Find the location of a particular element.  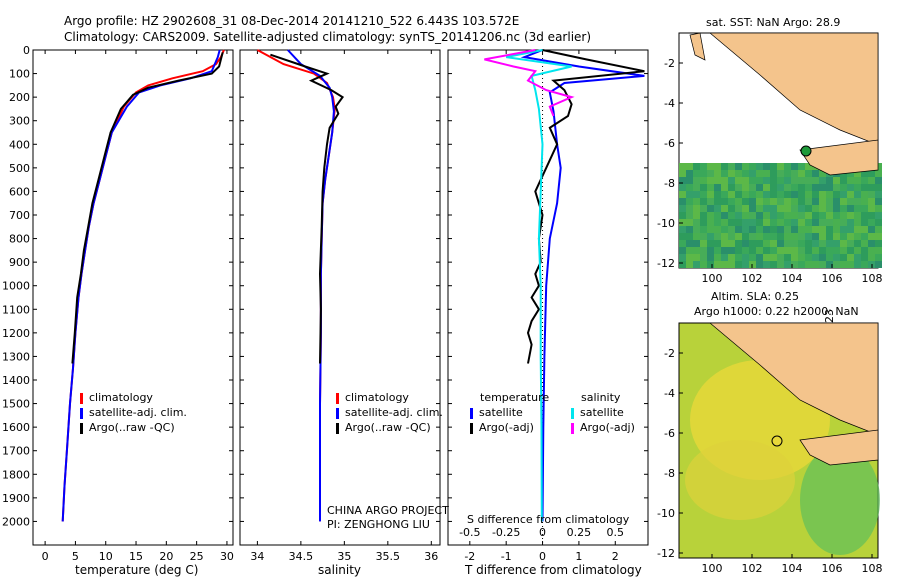

y-tick-label: 0 is located at coordinates (26, 50).